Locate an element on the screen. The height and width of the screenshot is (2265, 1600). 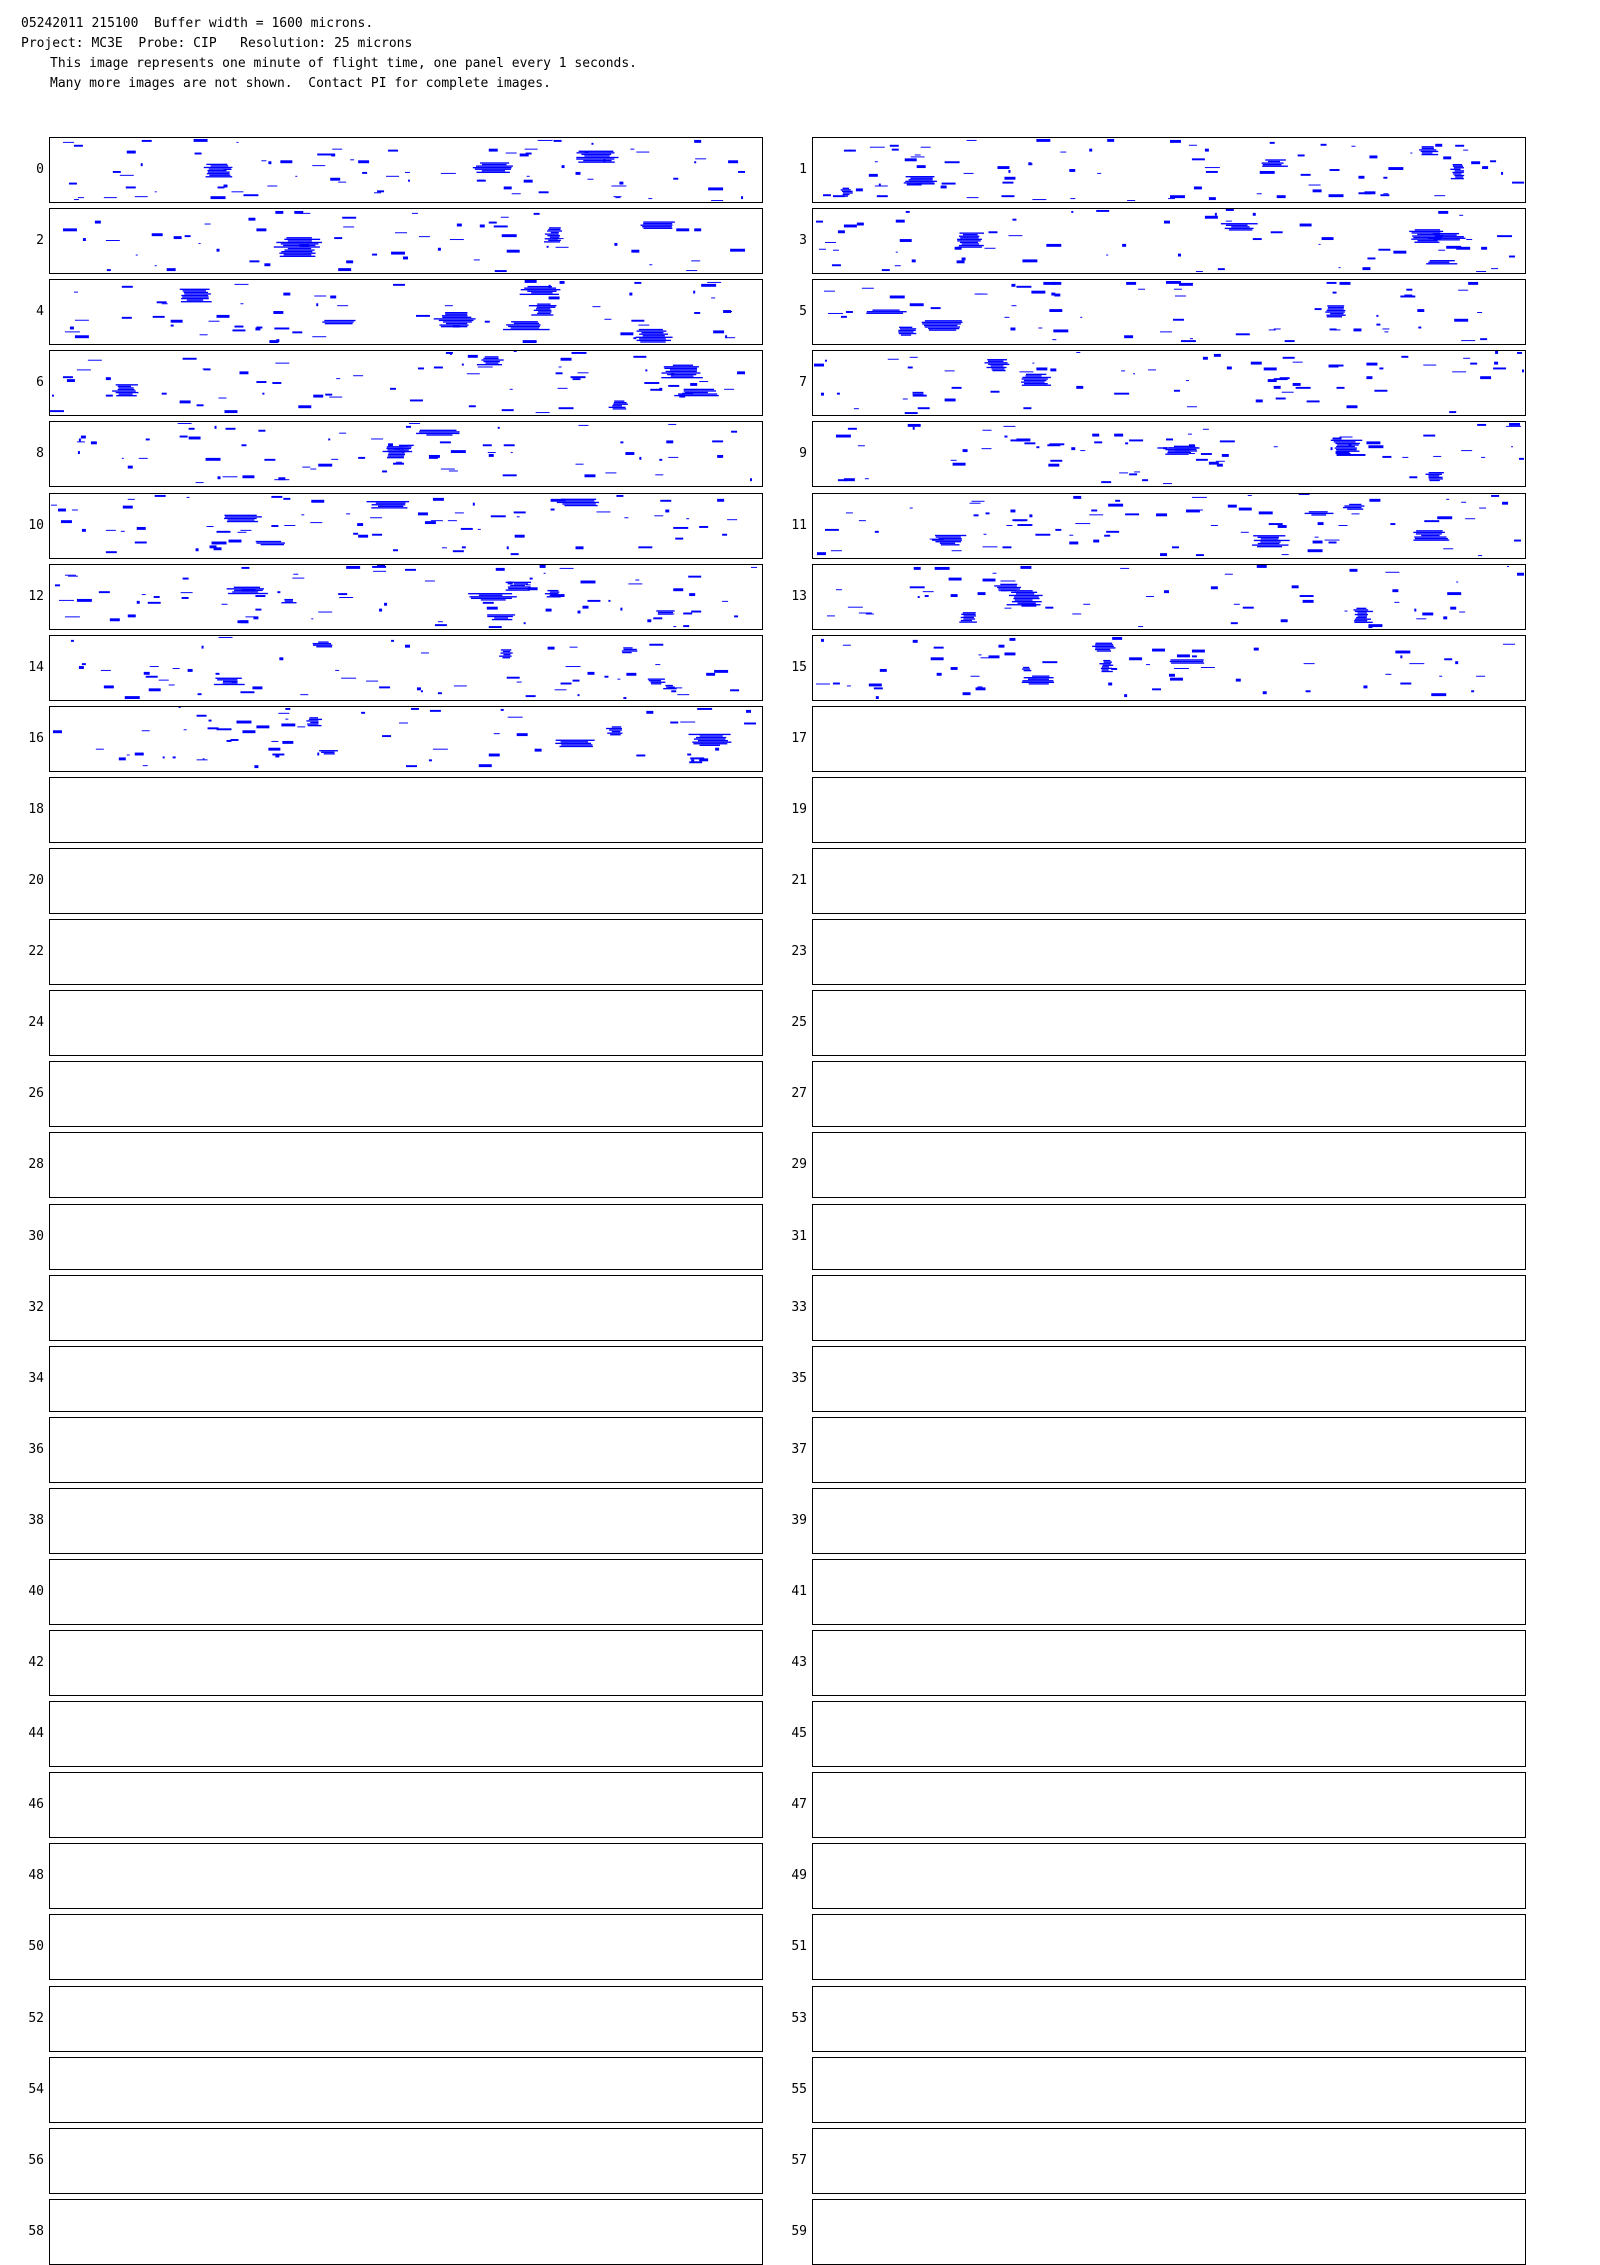
panel-number-label: 46 is located at coordinates (36, 1804).